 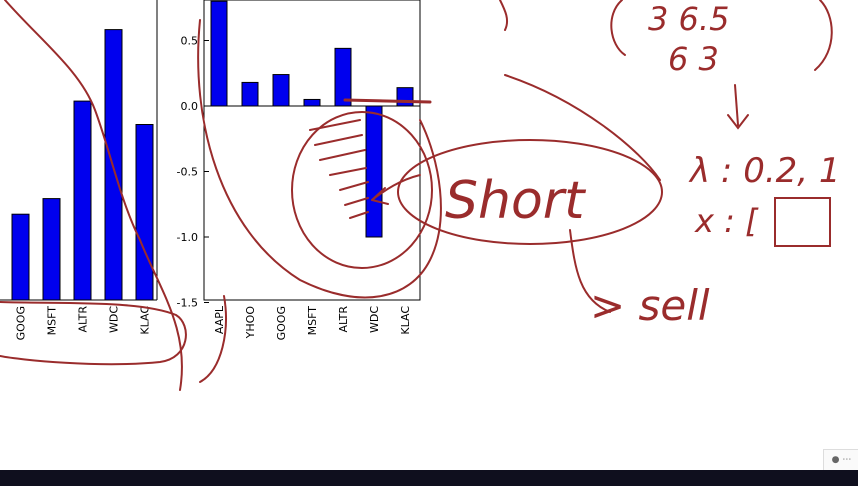 I want to click on left-tick-label-goog: GOOG, so click(x=21, y=323).